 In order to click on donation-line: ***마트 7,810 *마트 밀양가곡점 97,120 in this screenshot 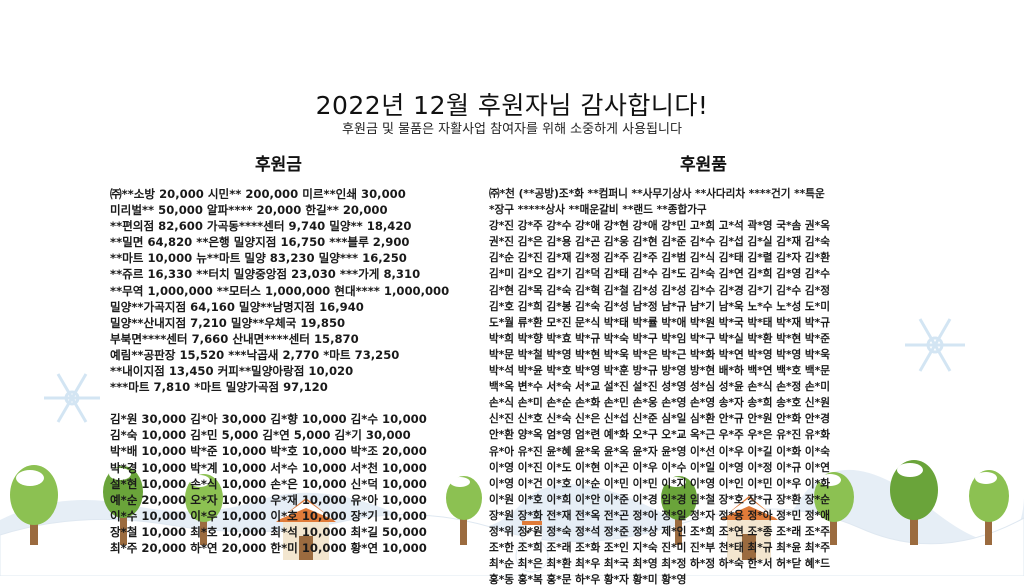, I will do `click(219, 387)`.